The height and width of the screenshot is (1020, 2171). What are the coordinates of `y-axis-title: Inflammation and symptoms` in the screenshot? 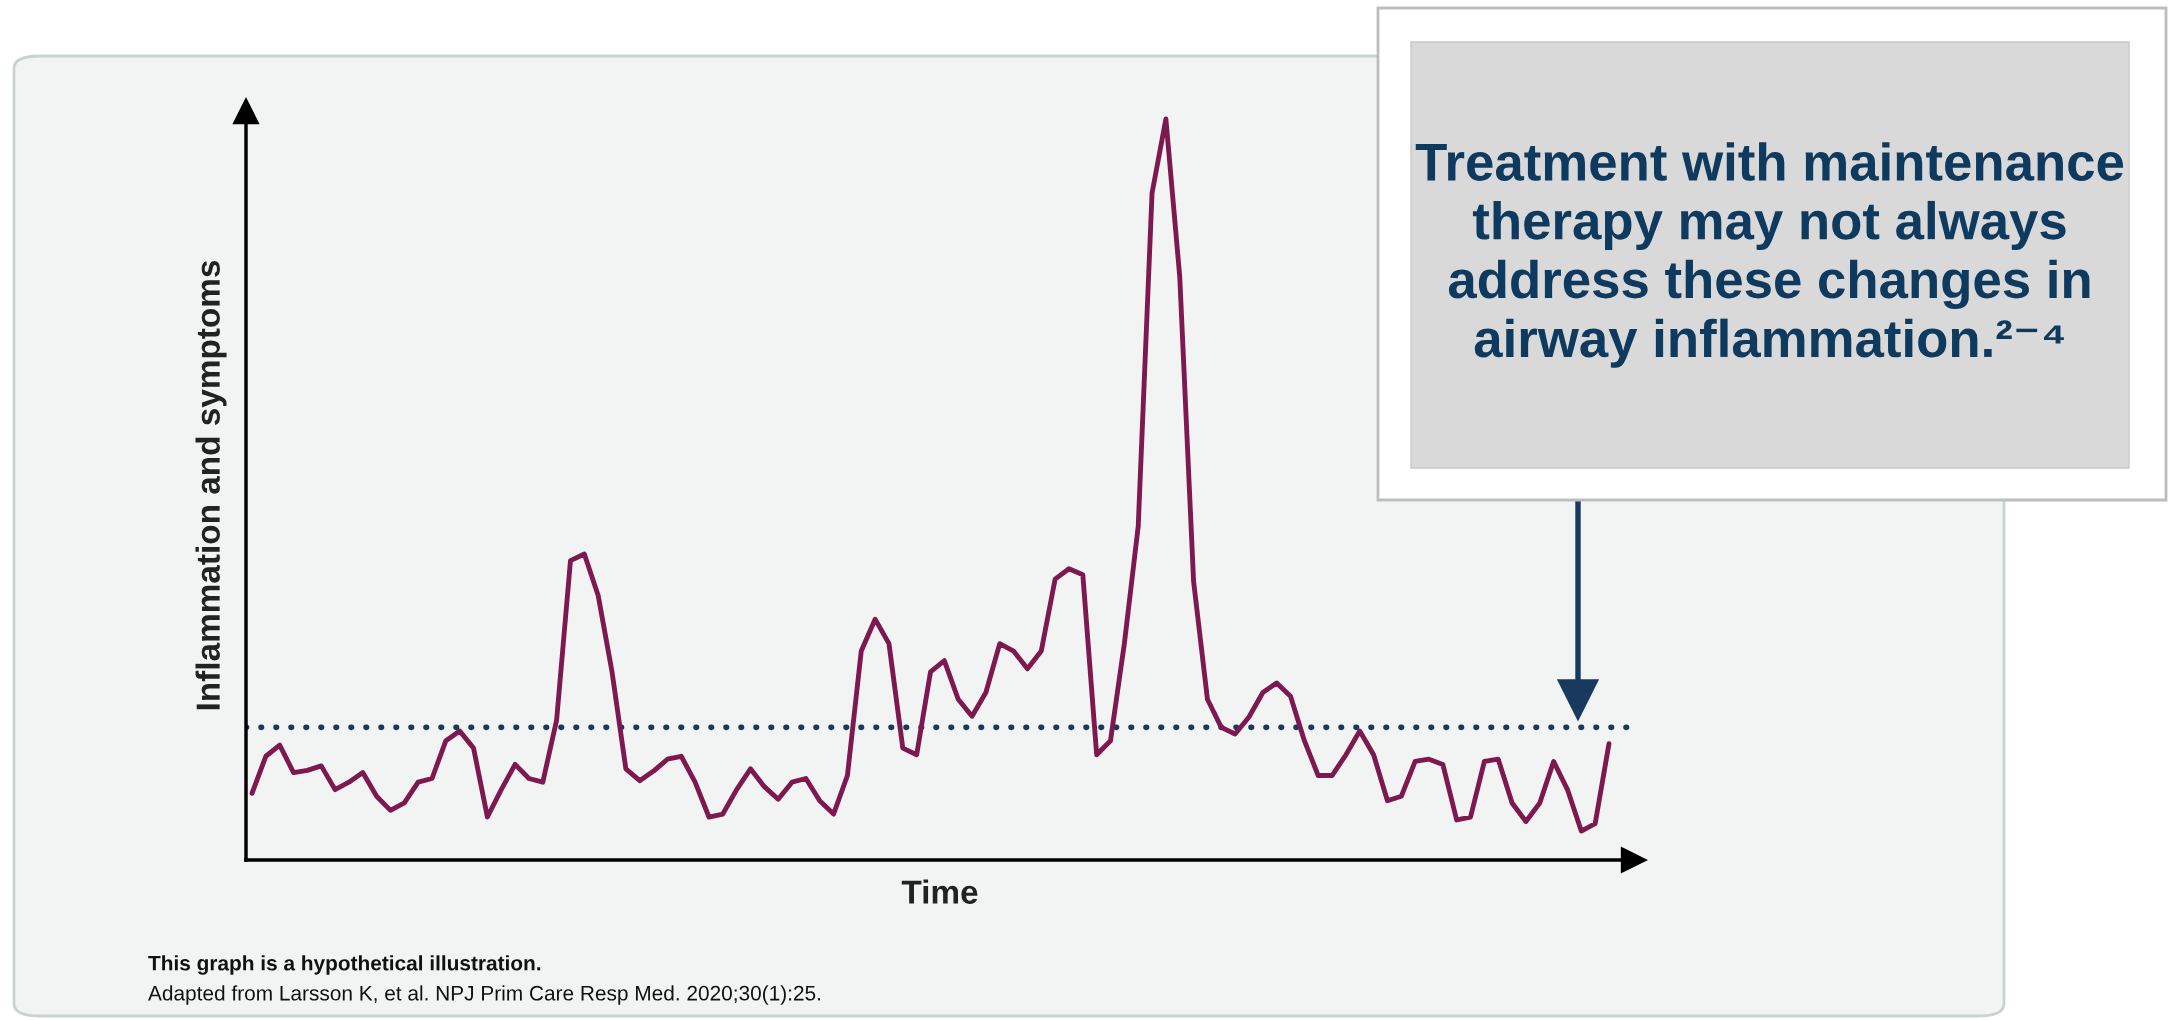 It's located at (211, 485).